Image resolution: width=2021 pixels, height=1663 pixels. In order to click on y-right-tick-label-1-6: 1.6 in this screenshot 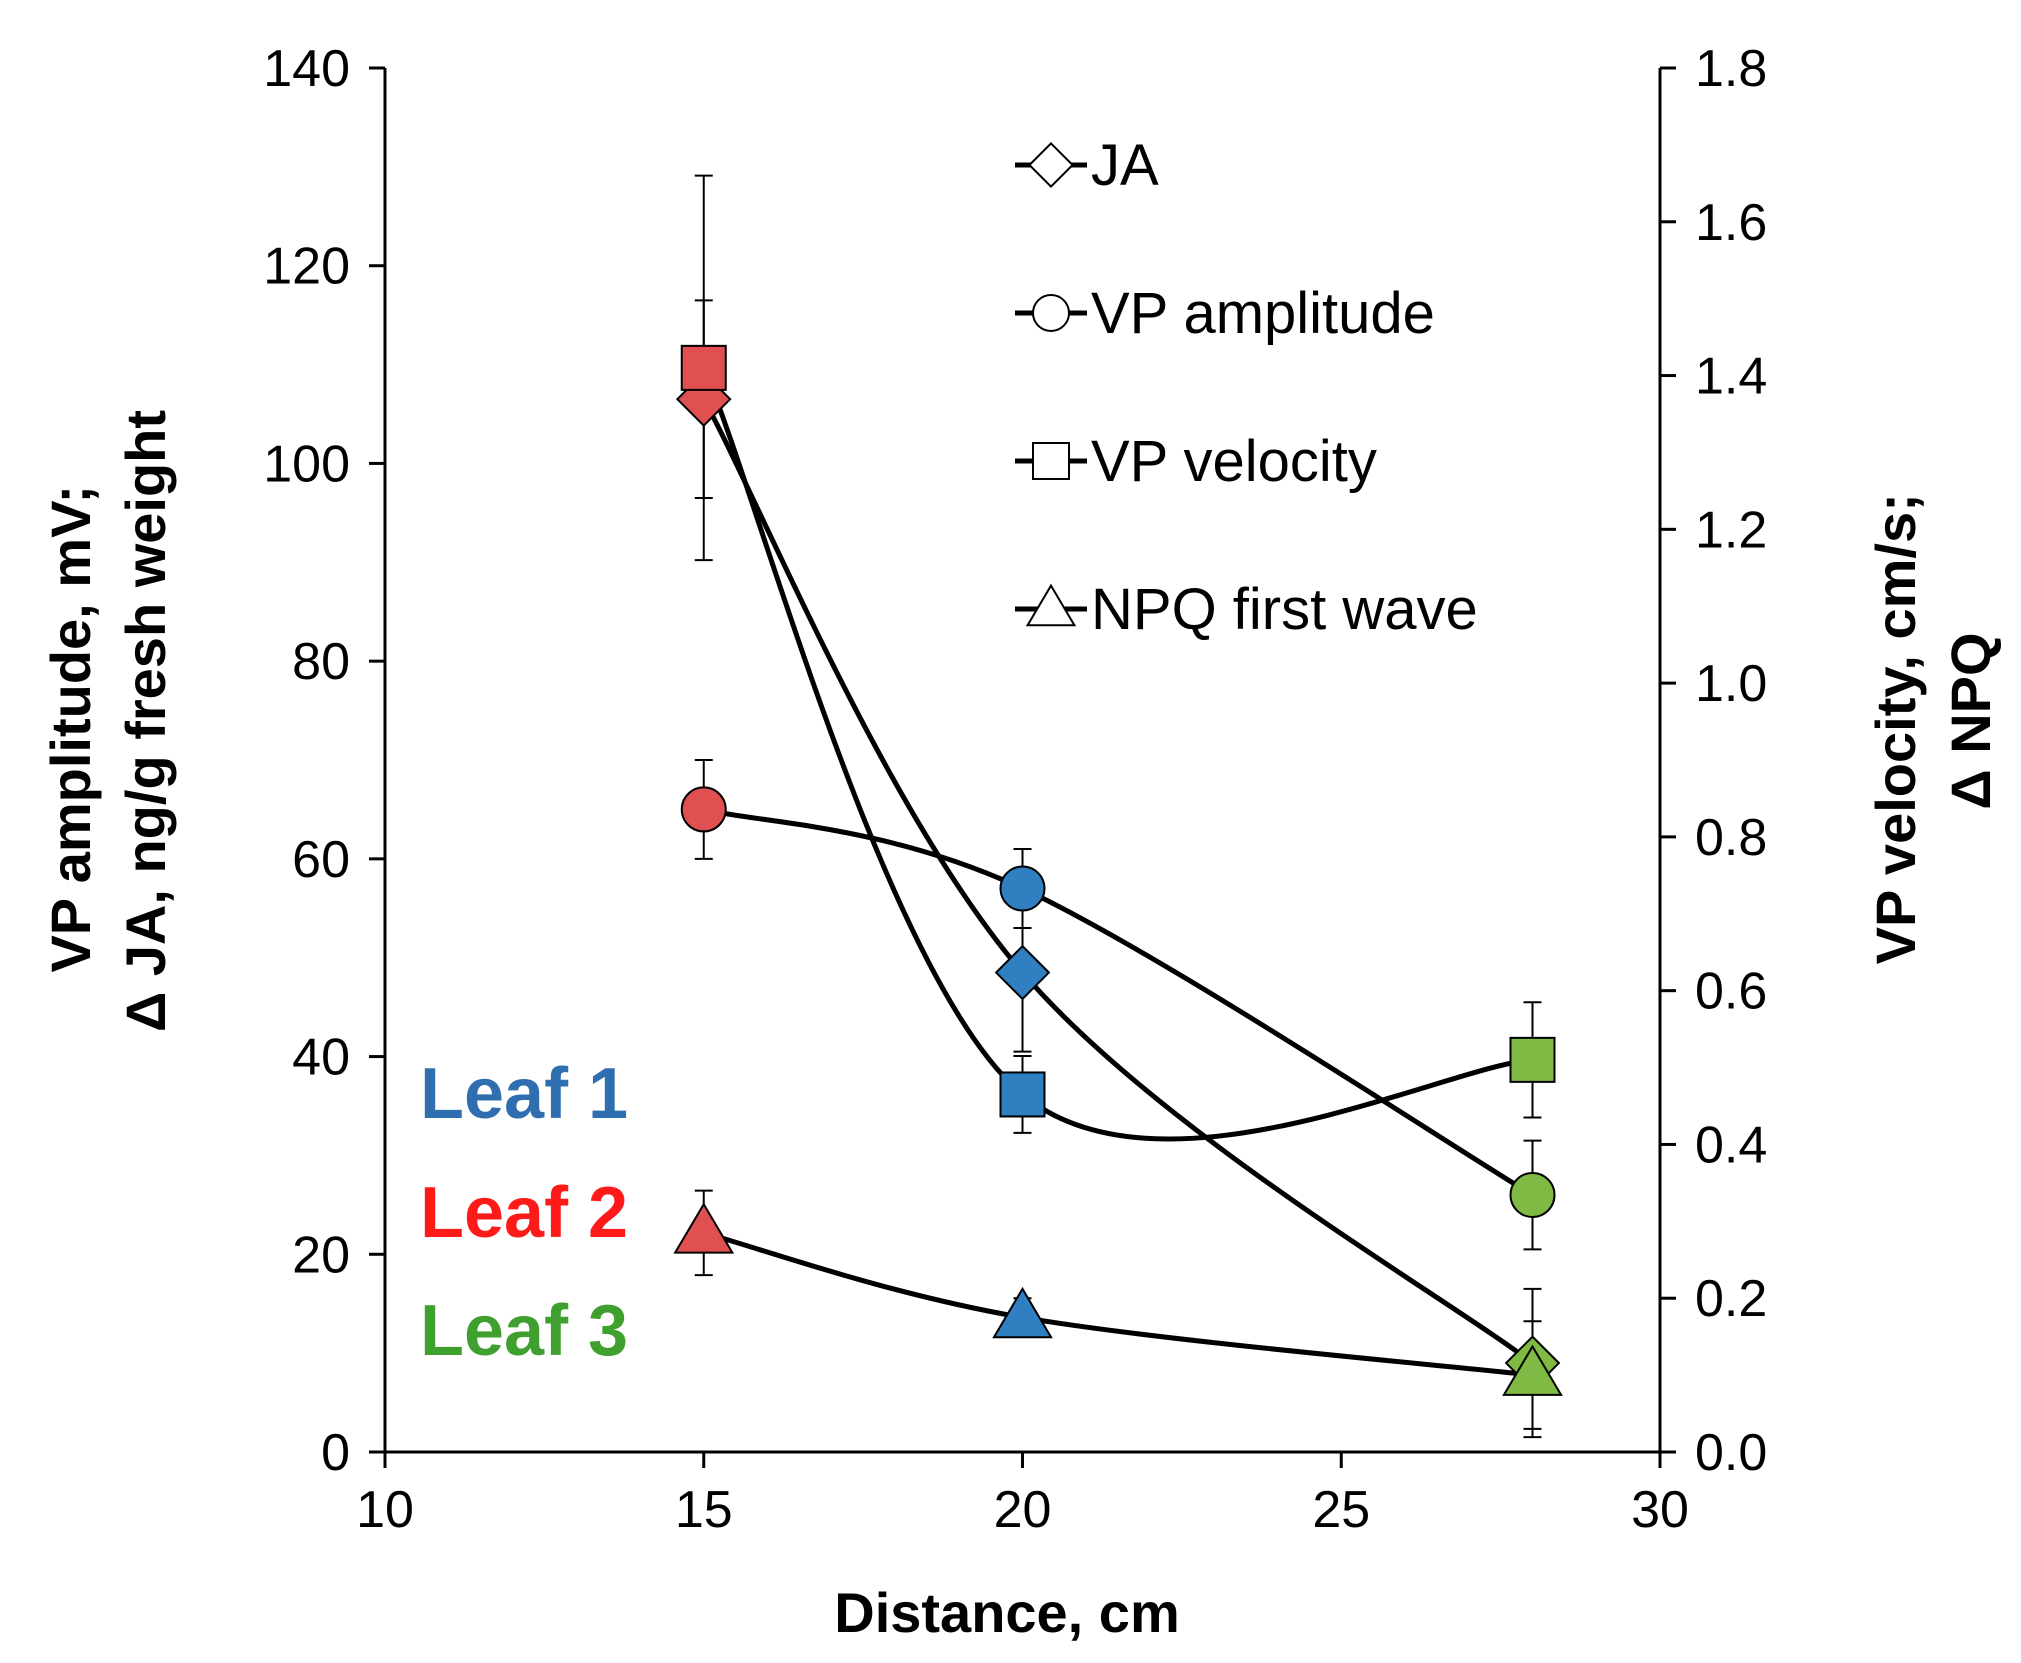, I will do `click(1731, 223)`.